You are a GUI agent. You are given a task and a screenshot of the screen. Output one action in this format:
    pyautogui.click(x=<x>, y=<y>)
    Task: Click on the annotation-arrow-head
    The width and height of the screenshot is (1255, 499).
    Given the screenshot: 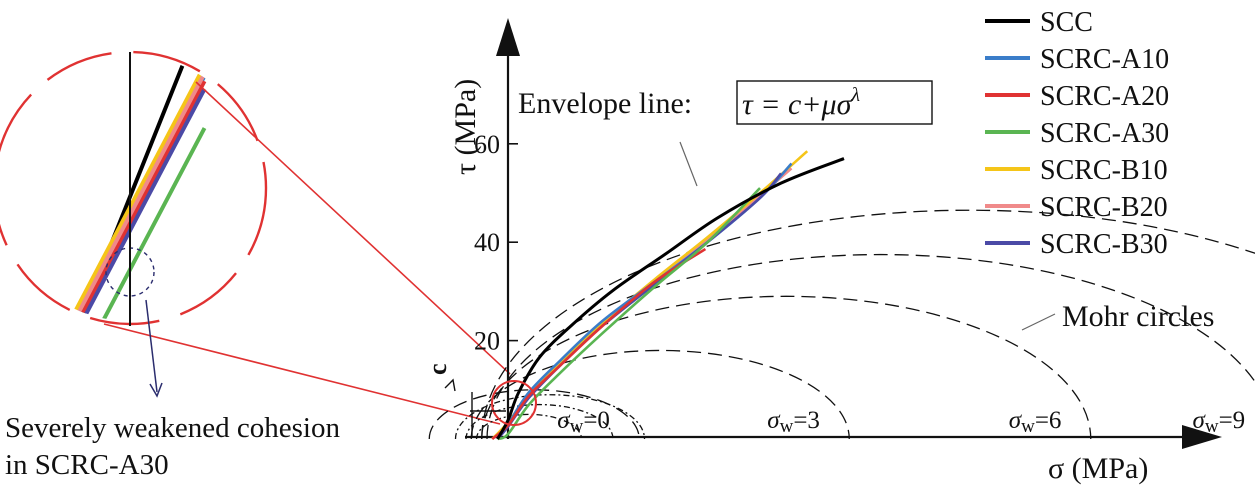 What is the action you would take?
    pyautogui.click(x=156, y=390)
    